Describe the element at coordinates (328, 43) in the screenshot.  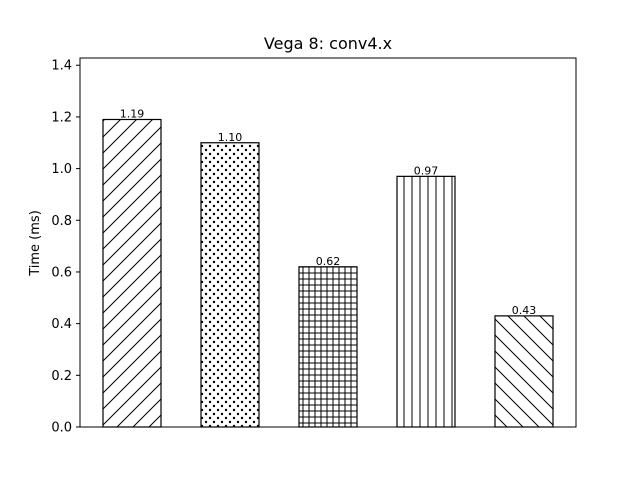
I see `chart-title: Vega 8: conv4.x` at that location.